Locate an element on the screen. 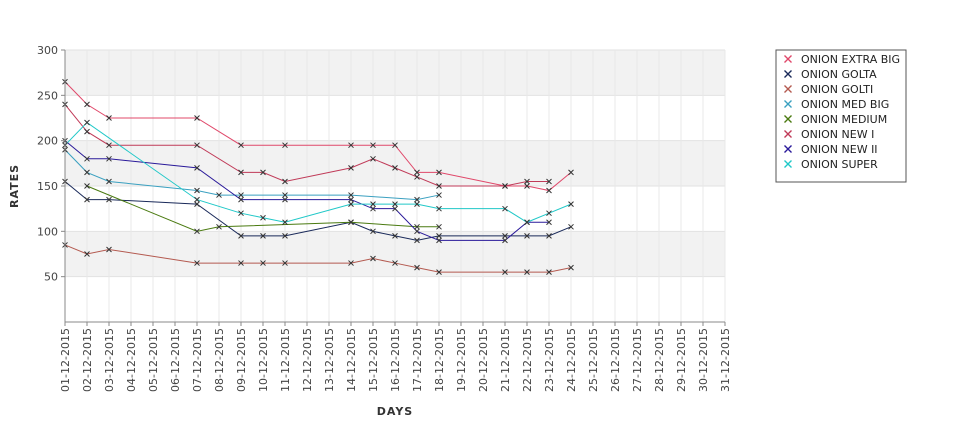 This screenshot has width=975, height=429. x-tick-label: 17-12-2015 is located at coordinates (417, 360).